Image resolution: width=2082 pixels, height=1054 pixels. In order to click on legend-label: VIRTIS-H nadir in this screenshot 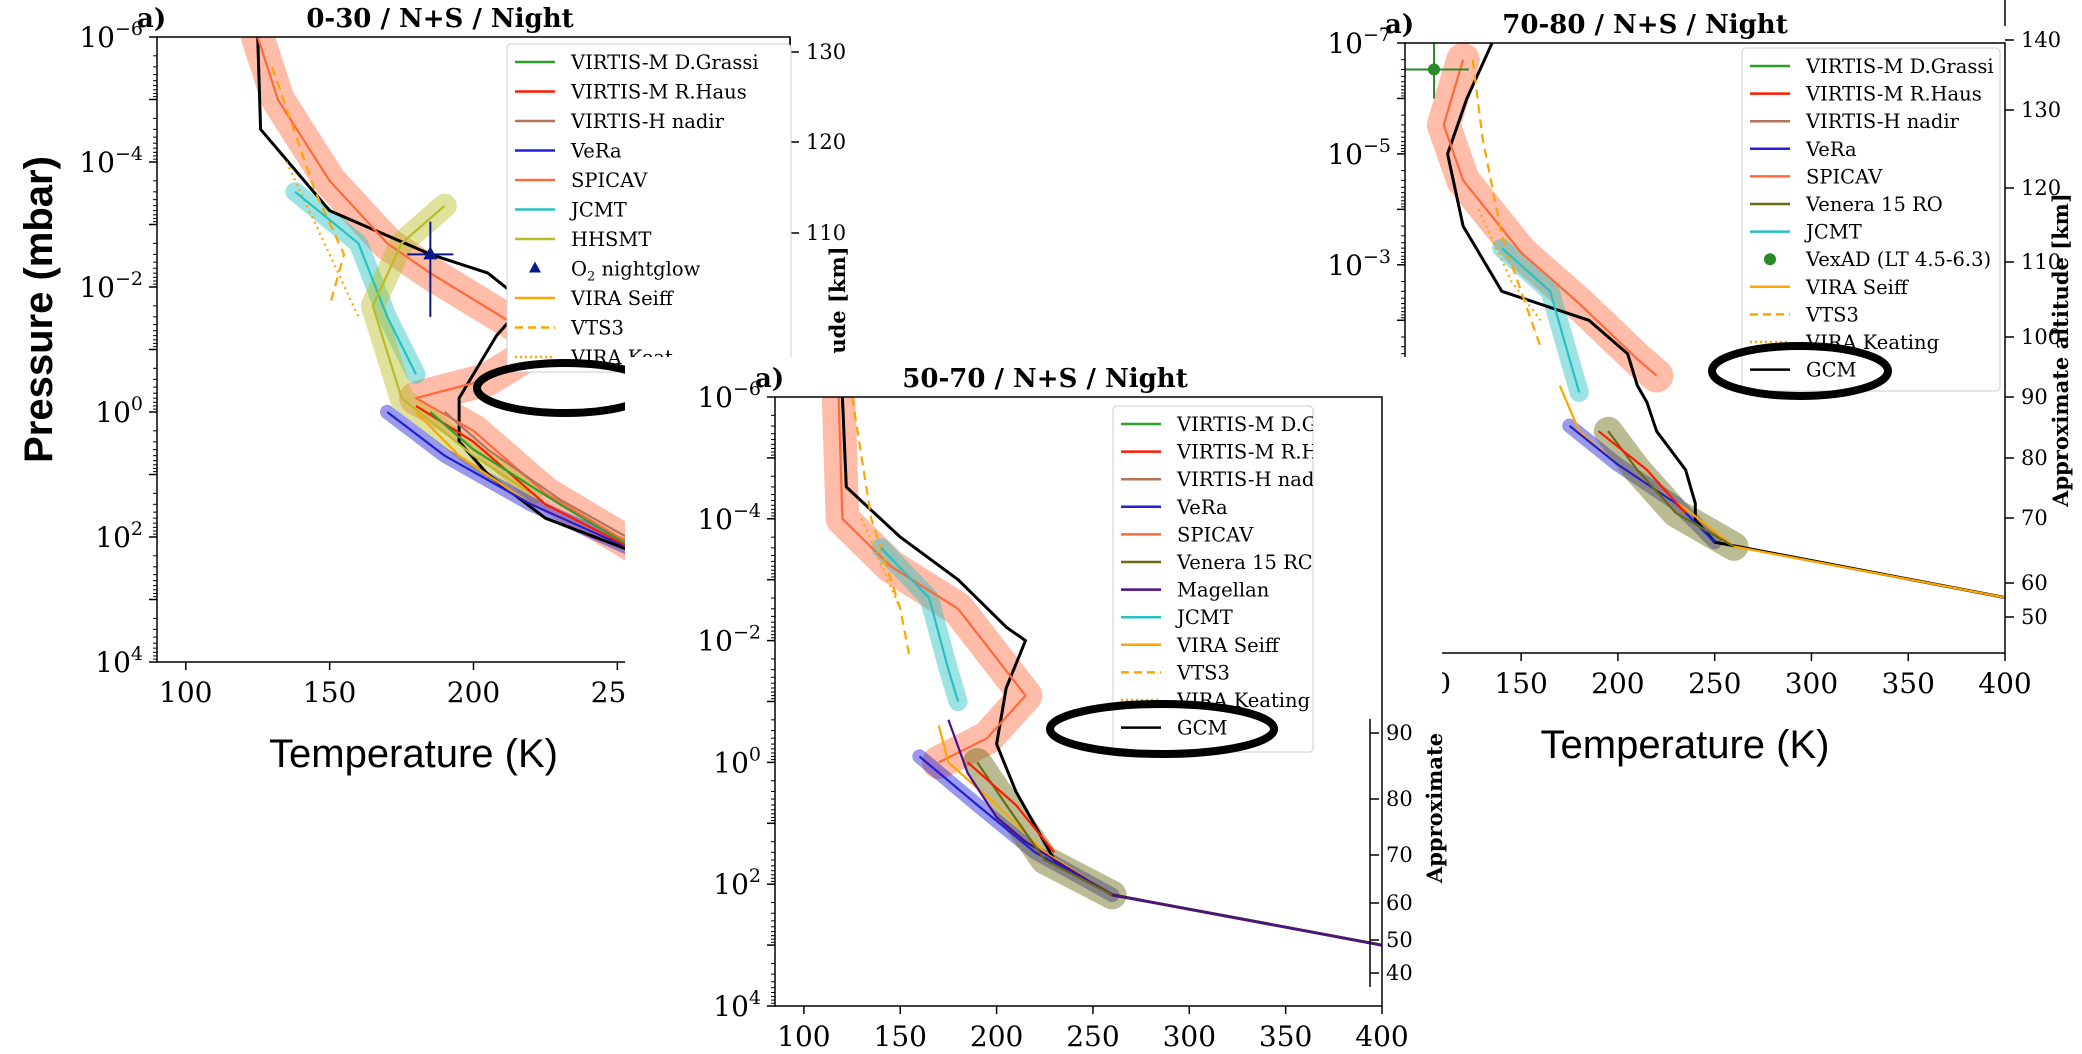, I will do `click(647, 121)`.